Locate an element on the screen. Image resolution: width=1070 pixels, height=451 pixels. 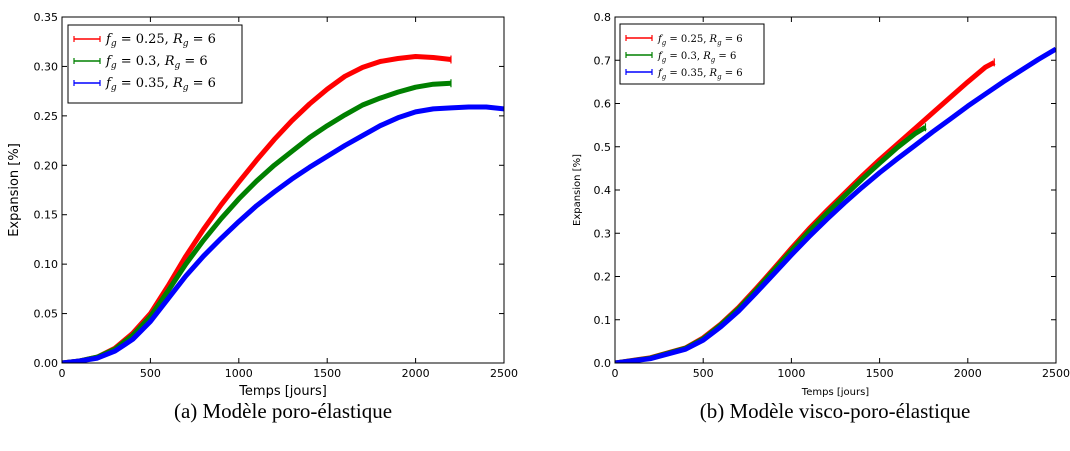
y-tick-label: 0.10 is located at coordinates (46, 264).